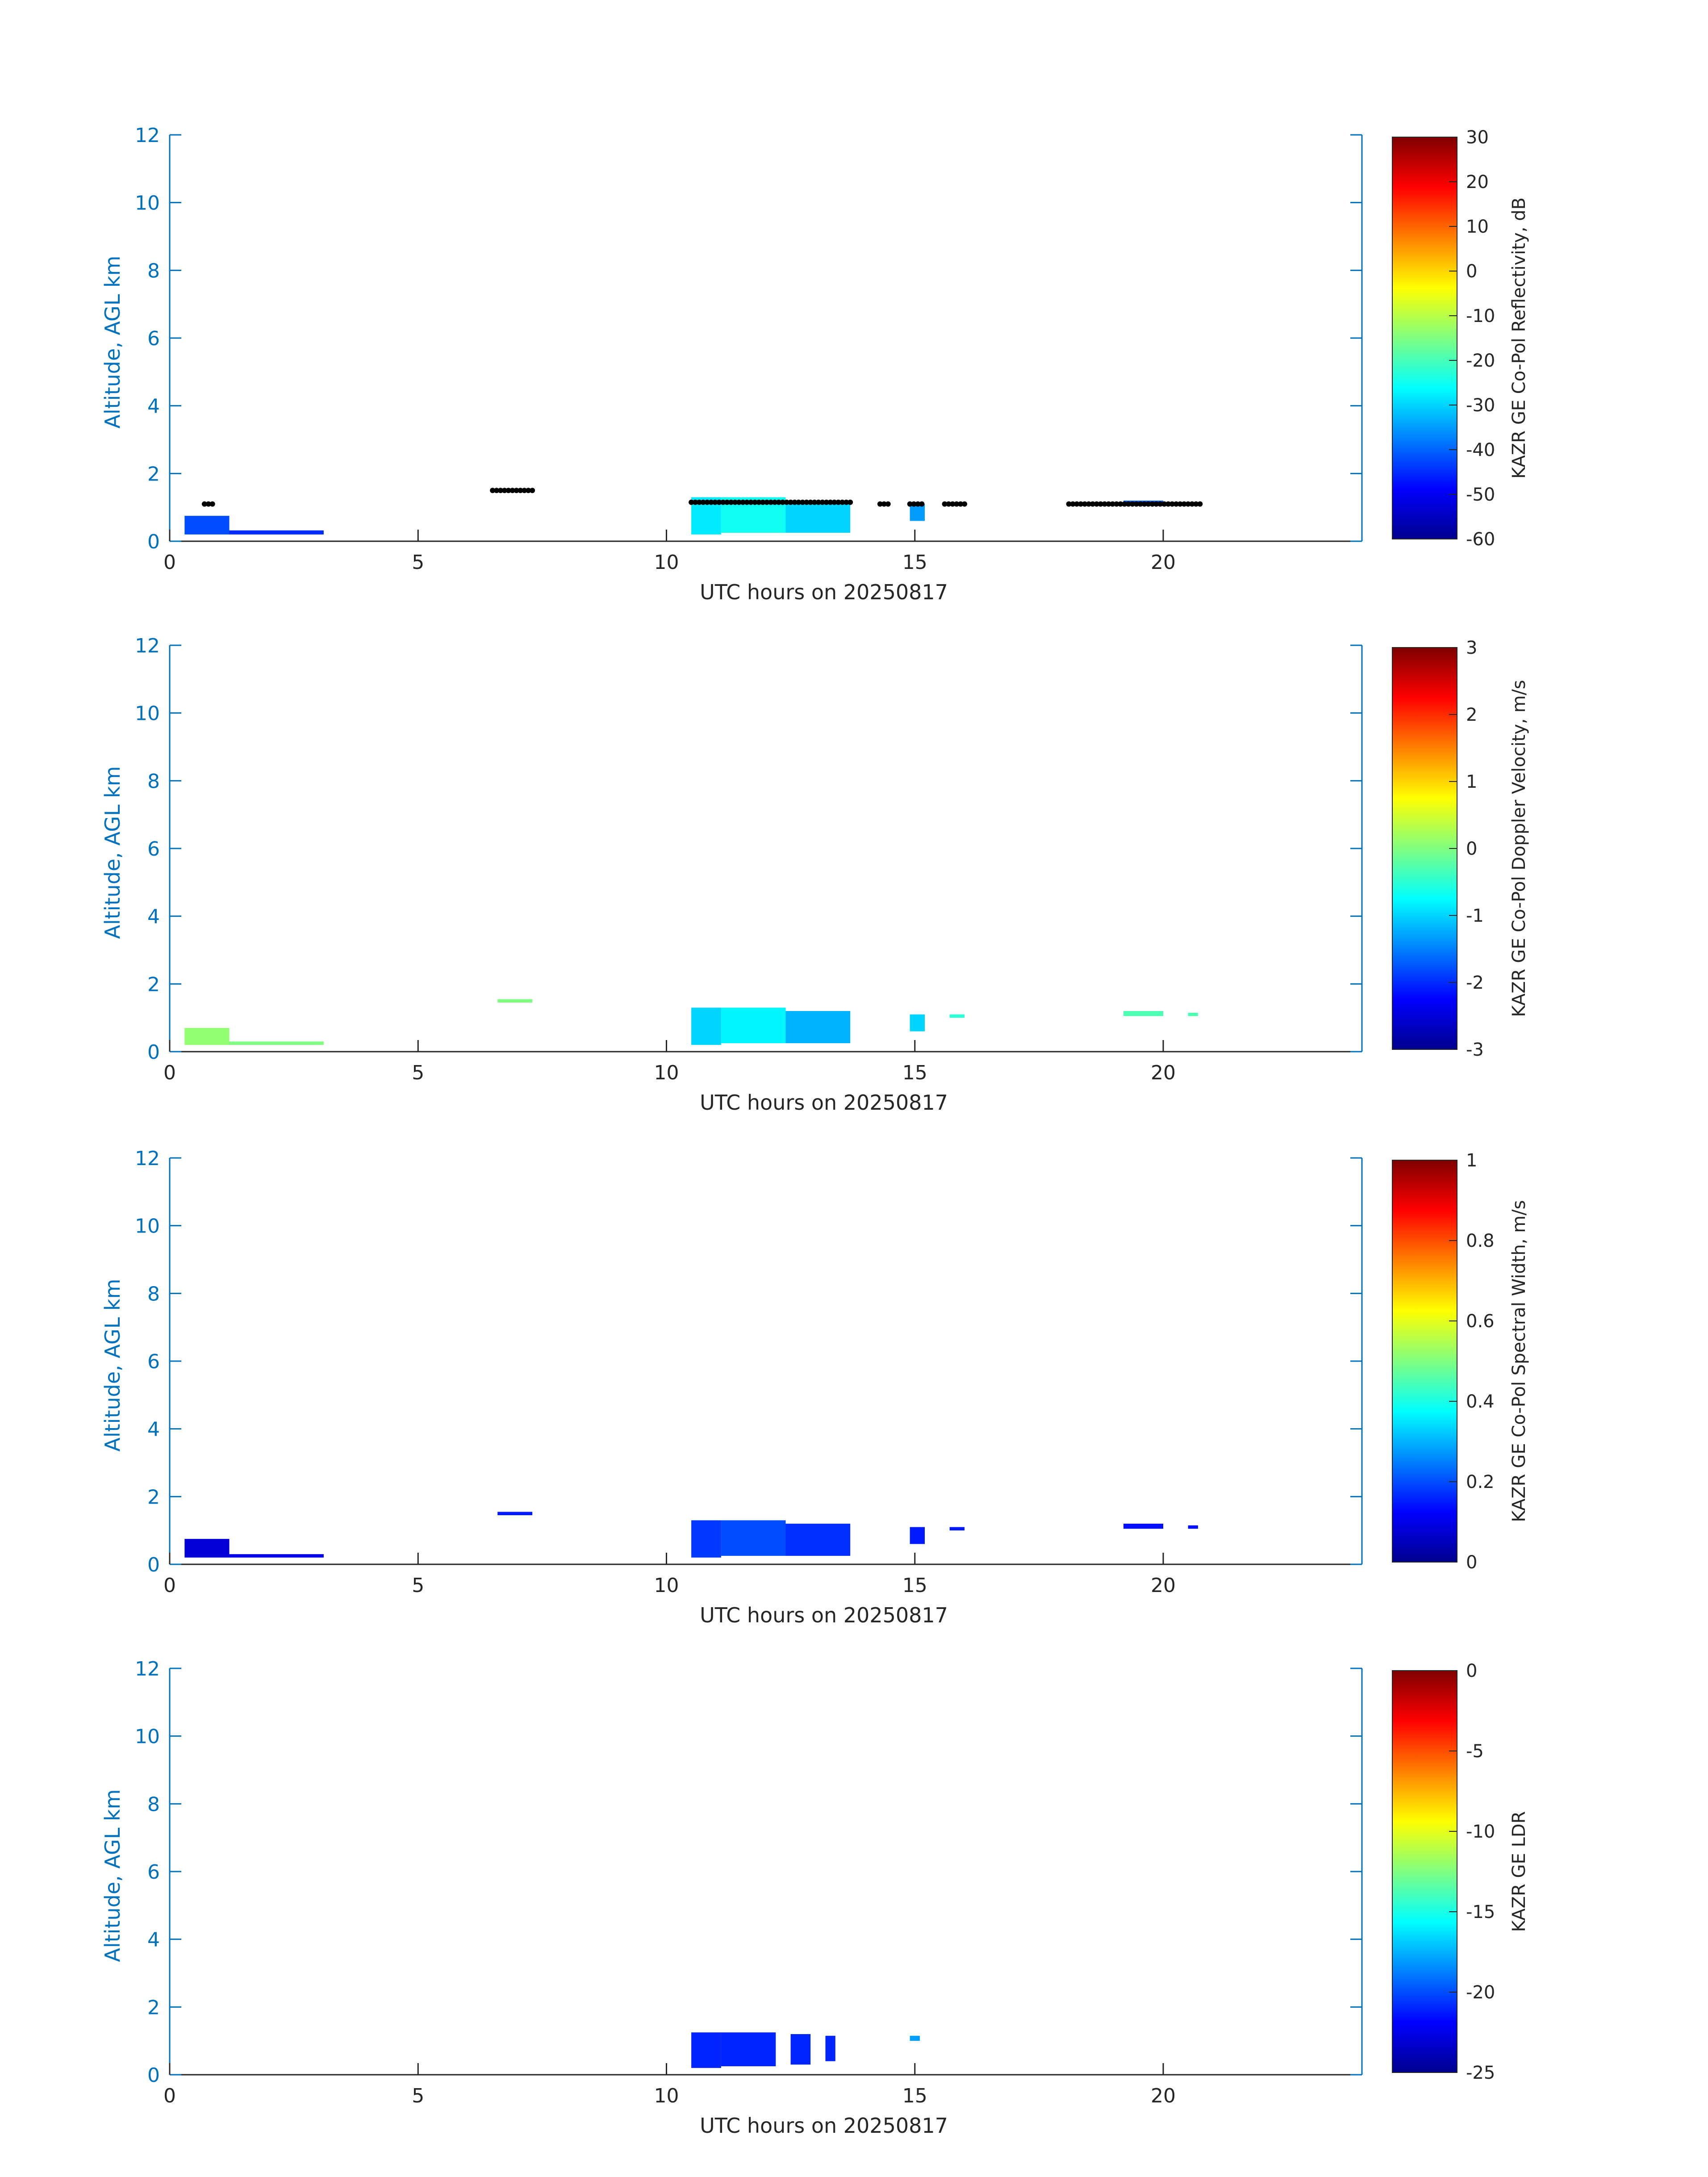 Image resolution: width=1708 pixels, height=2177 pixels. Describe the element at coordinates (112, 1365) in the screenshot. I see `y-axis-label: Altitude, AGL km` at that location.